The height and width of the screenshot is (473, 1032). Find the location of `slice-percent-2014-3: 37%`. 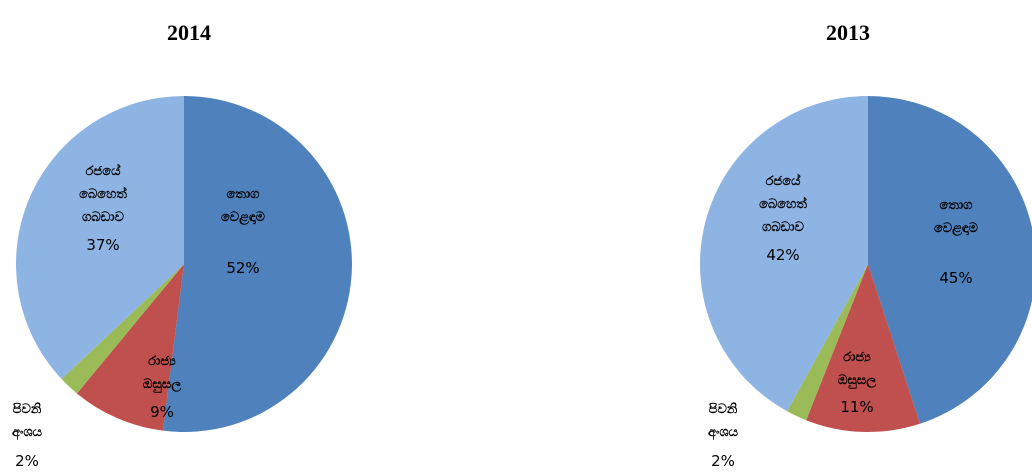

slice-percent-2014-3: 37% is located at coordinates (102, 245).